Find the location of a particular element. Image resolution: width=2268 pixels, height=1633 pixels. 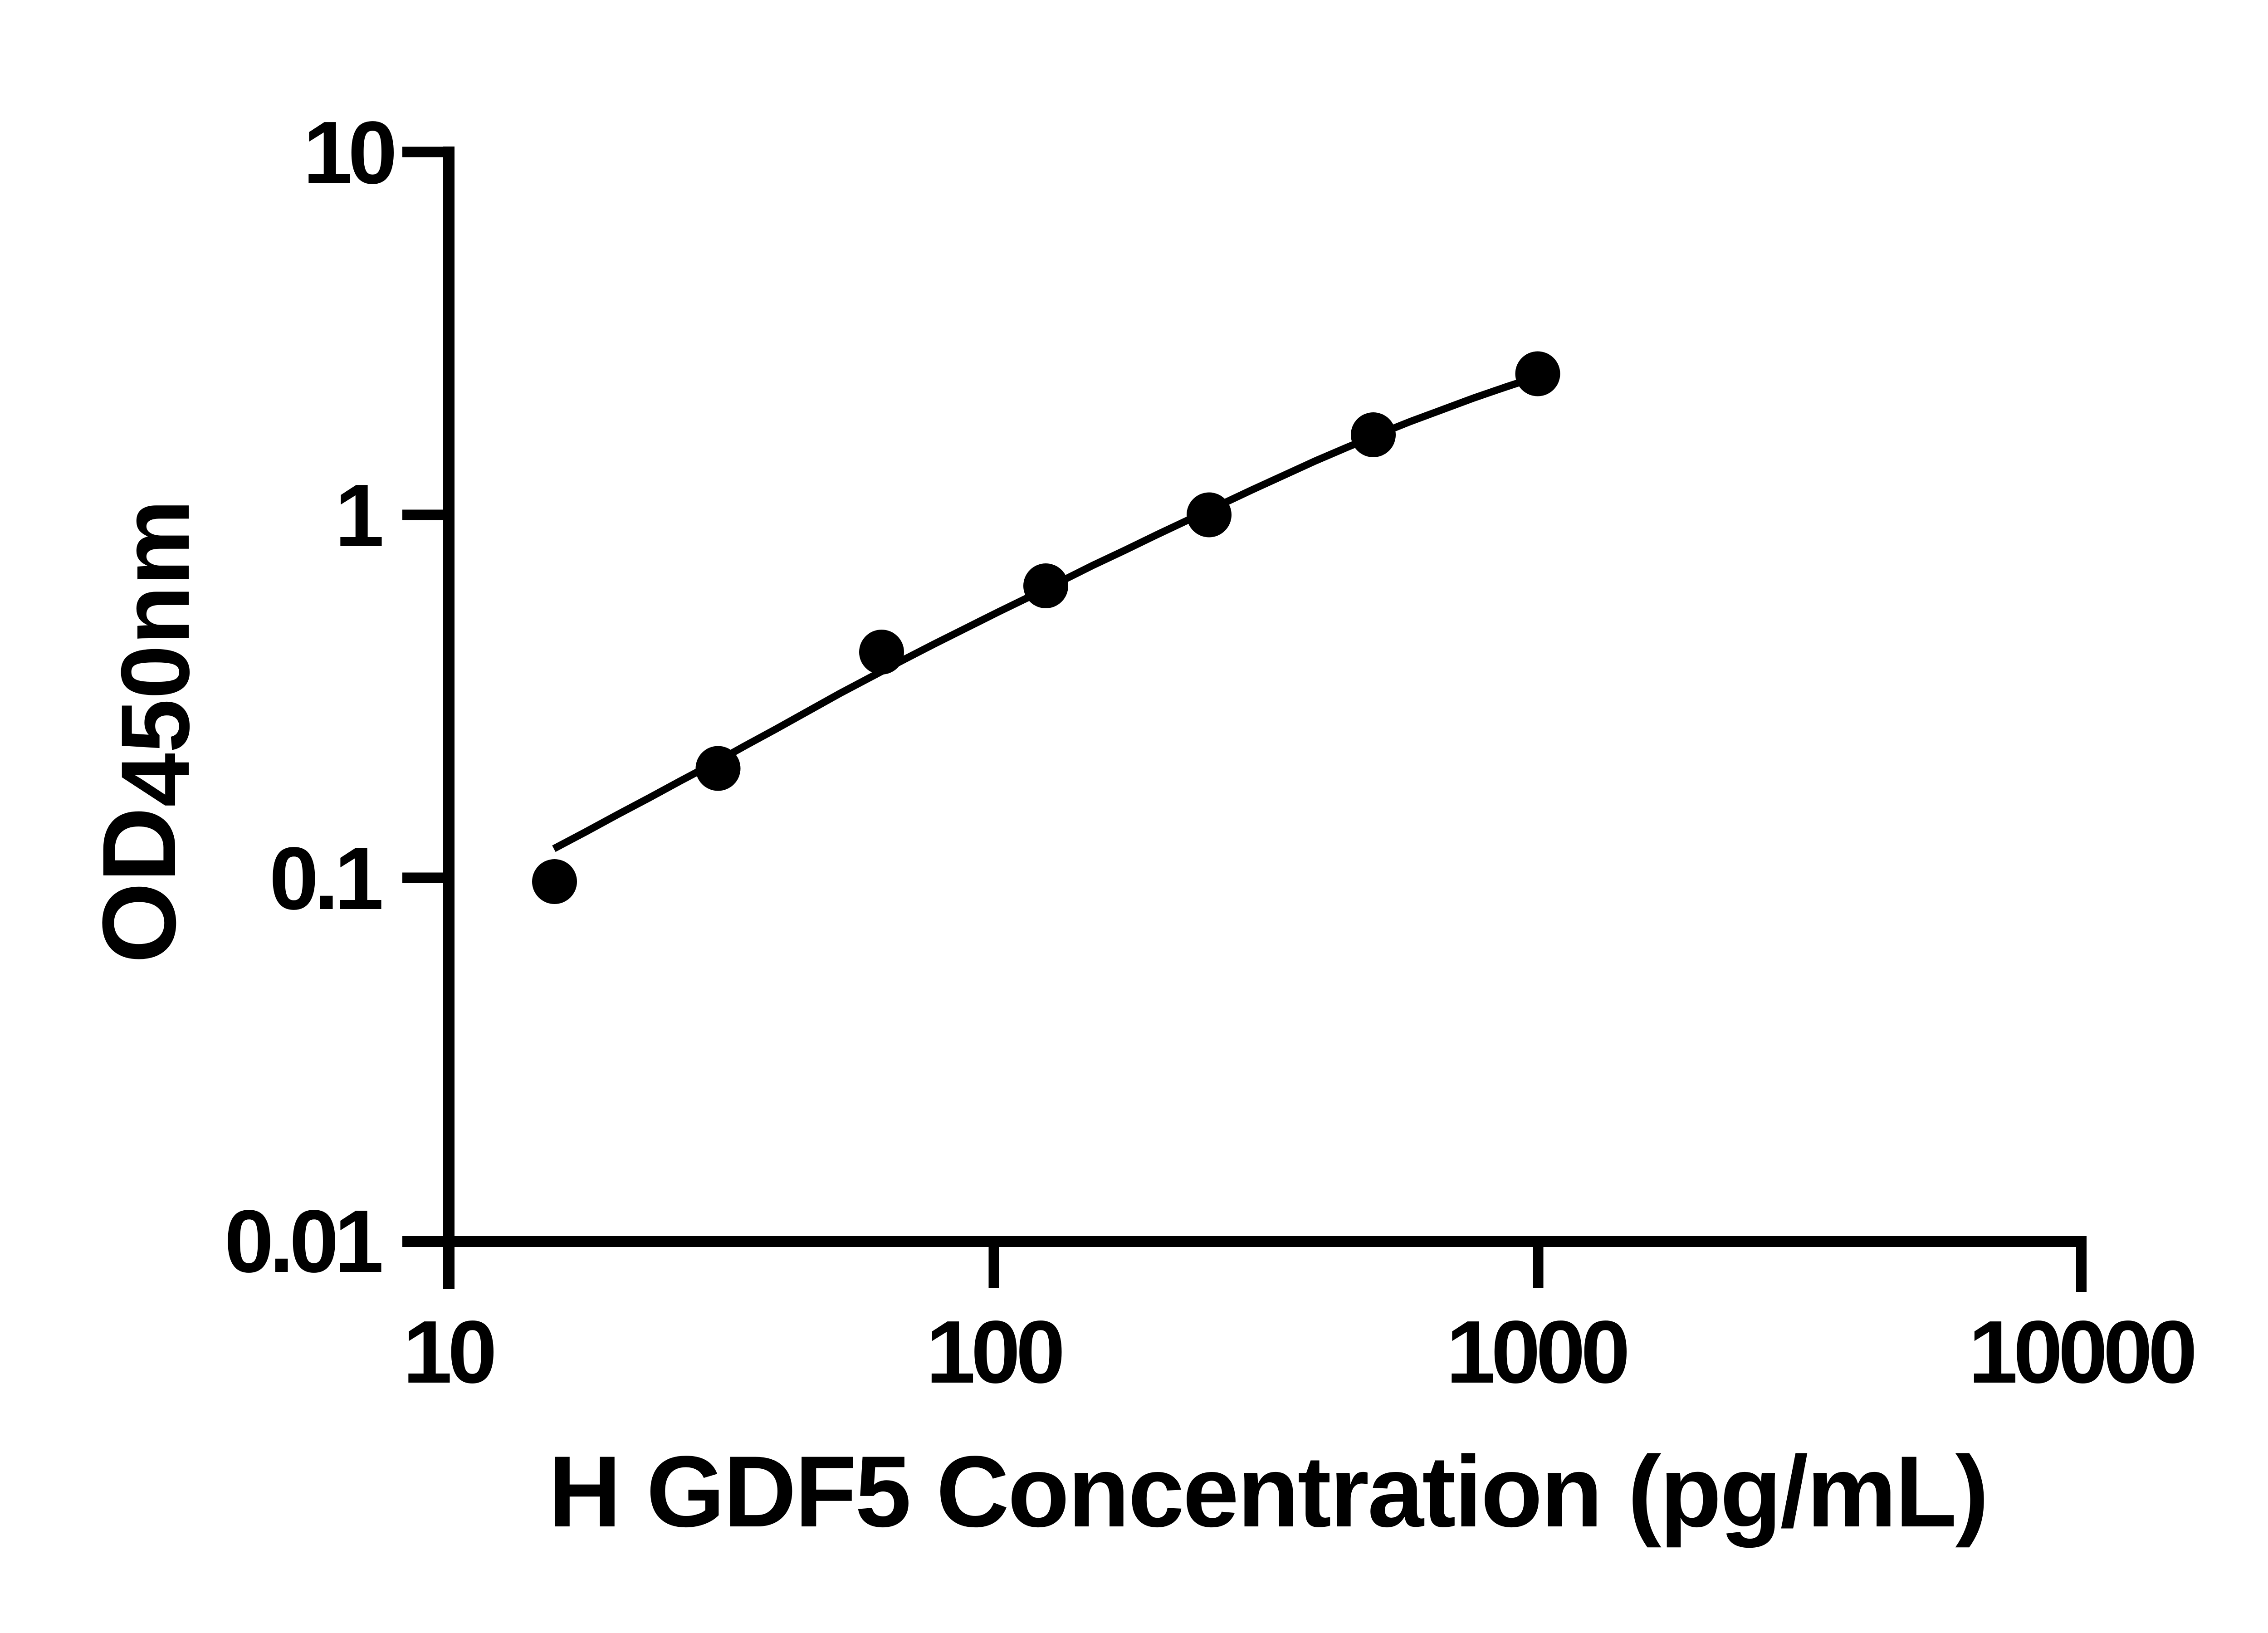

svg-text: H GDF5 Concentration (pg/mL) is located at coordinates (1268, 1491).